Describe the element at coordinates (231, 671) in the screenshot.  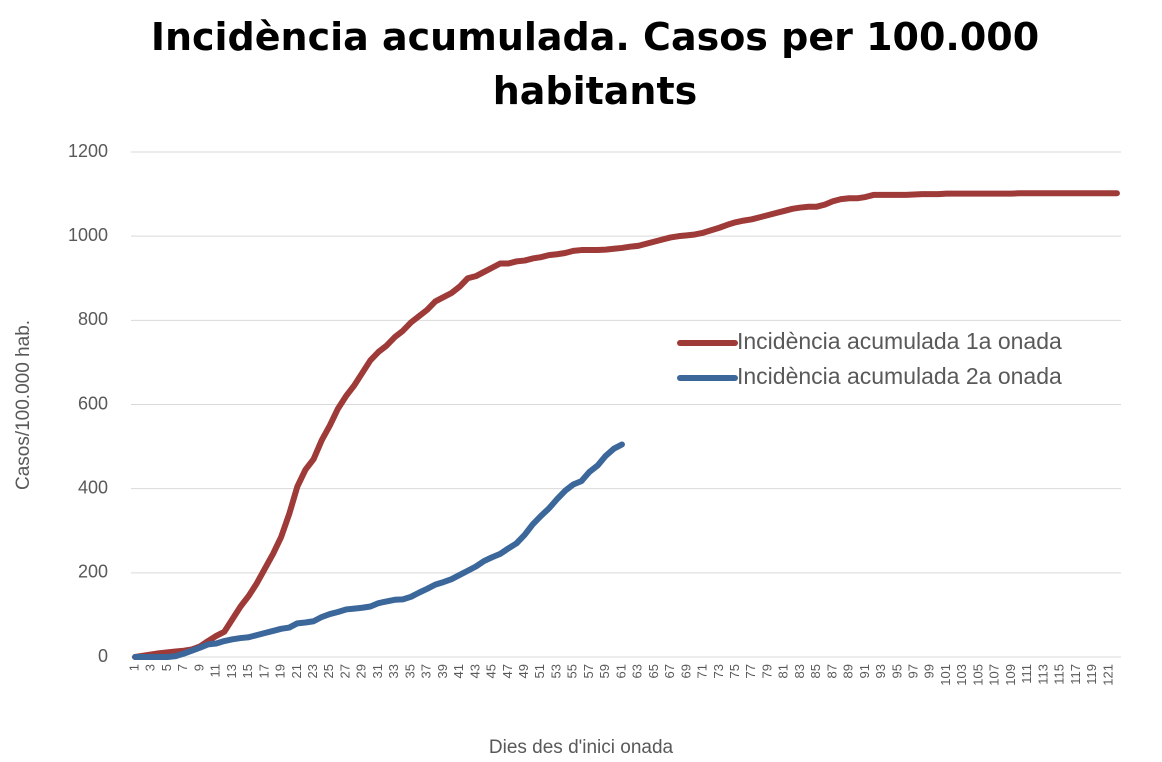
I see `x-tick-label: 13` at that location.